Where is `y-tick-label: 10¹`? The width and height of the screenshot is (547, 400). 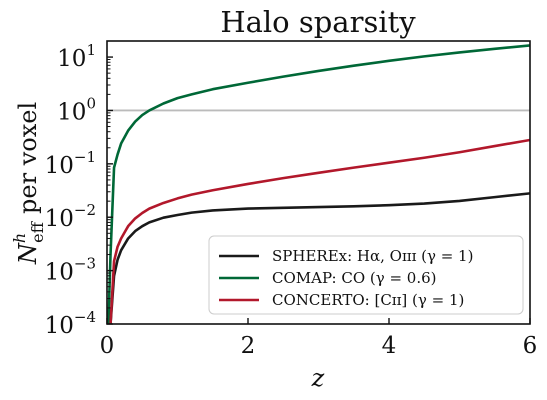
y-tick-label: 10¹ is located at coordinates (76, 56).